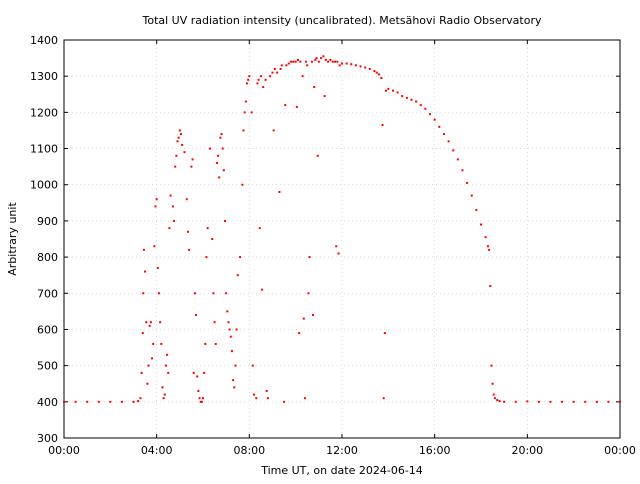 The image size is (640, 484). What do you see at coordinates (47, 366) in the screenshot?
I see `y-tick-label: 500` at bounding box center [47, 366].